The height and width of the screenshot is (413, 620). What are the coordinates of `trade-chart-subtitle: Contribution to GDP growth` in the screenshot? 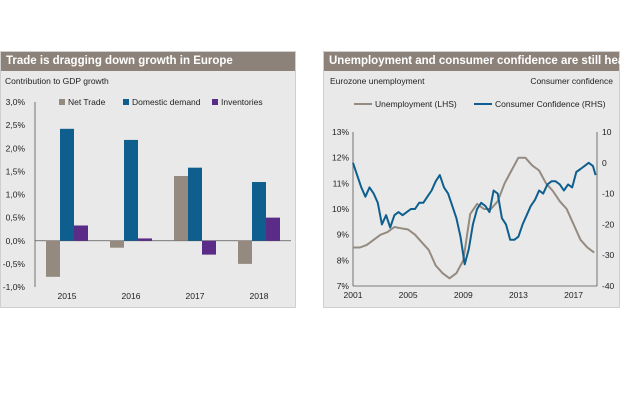 It's located at (57, 81).